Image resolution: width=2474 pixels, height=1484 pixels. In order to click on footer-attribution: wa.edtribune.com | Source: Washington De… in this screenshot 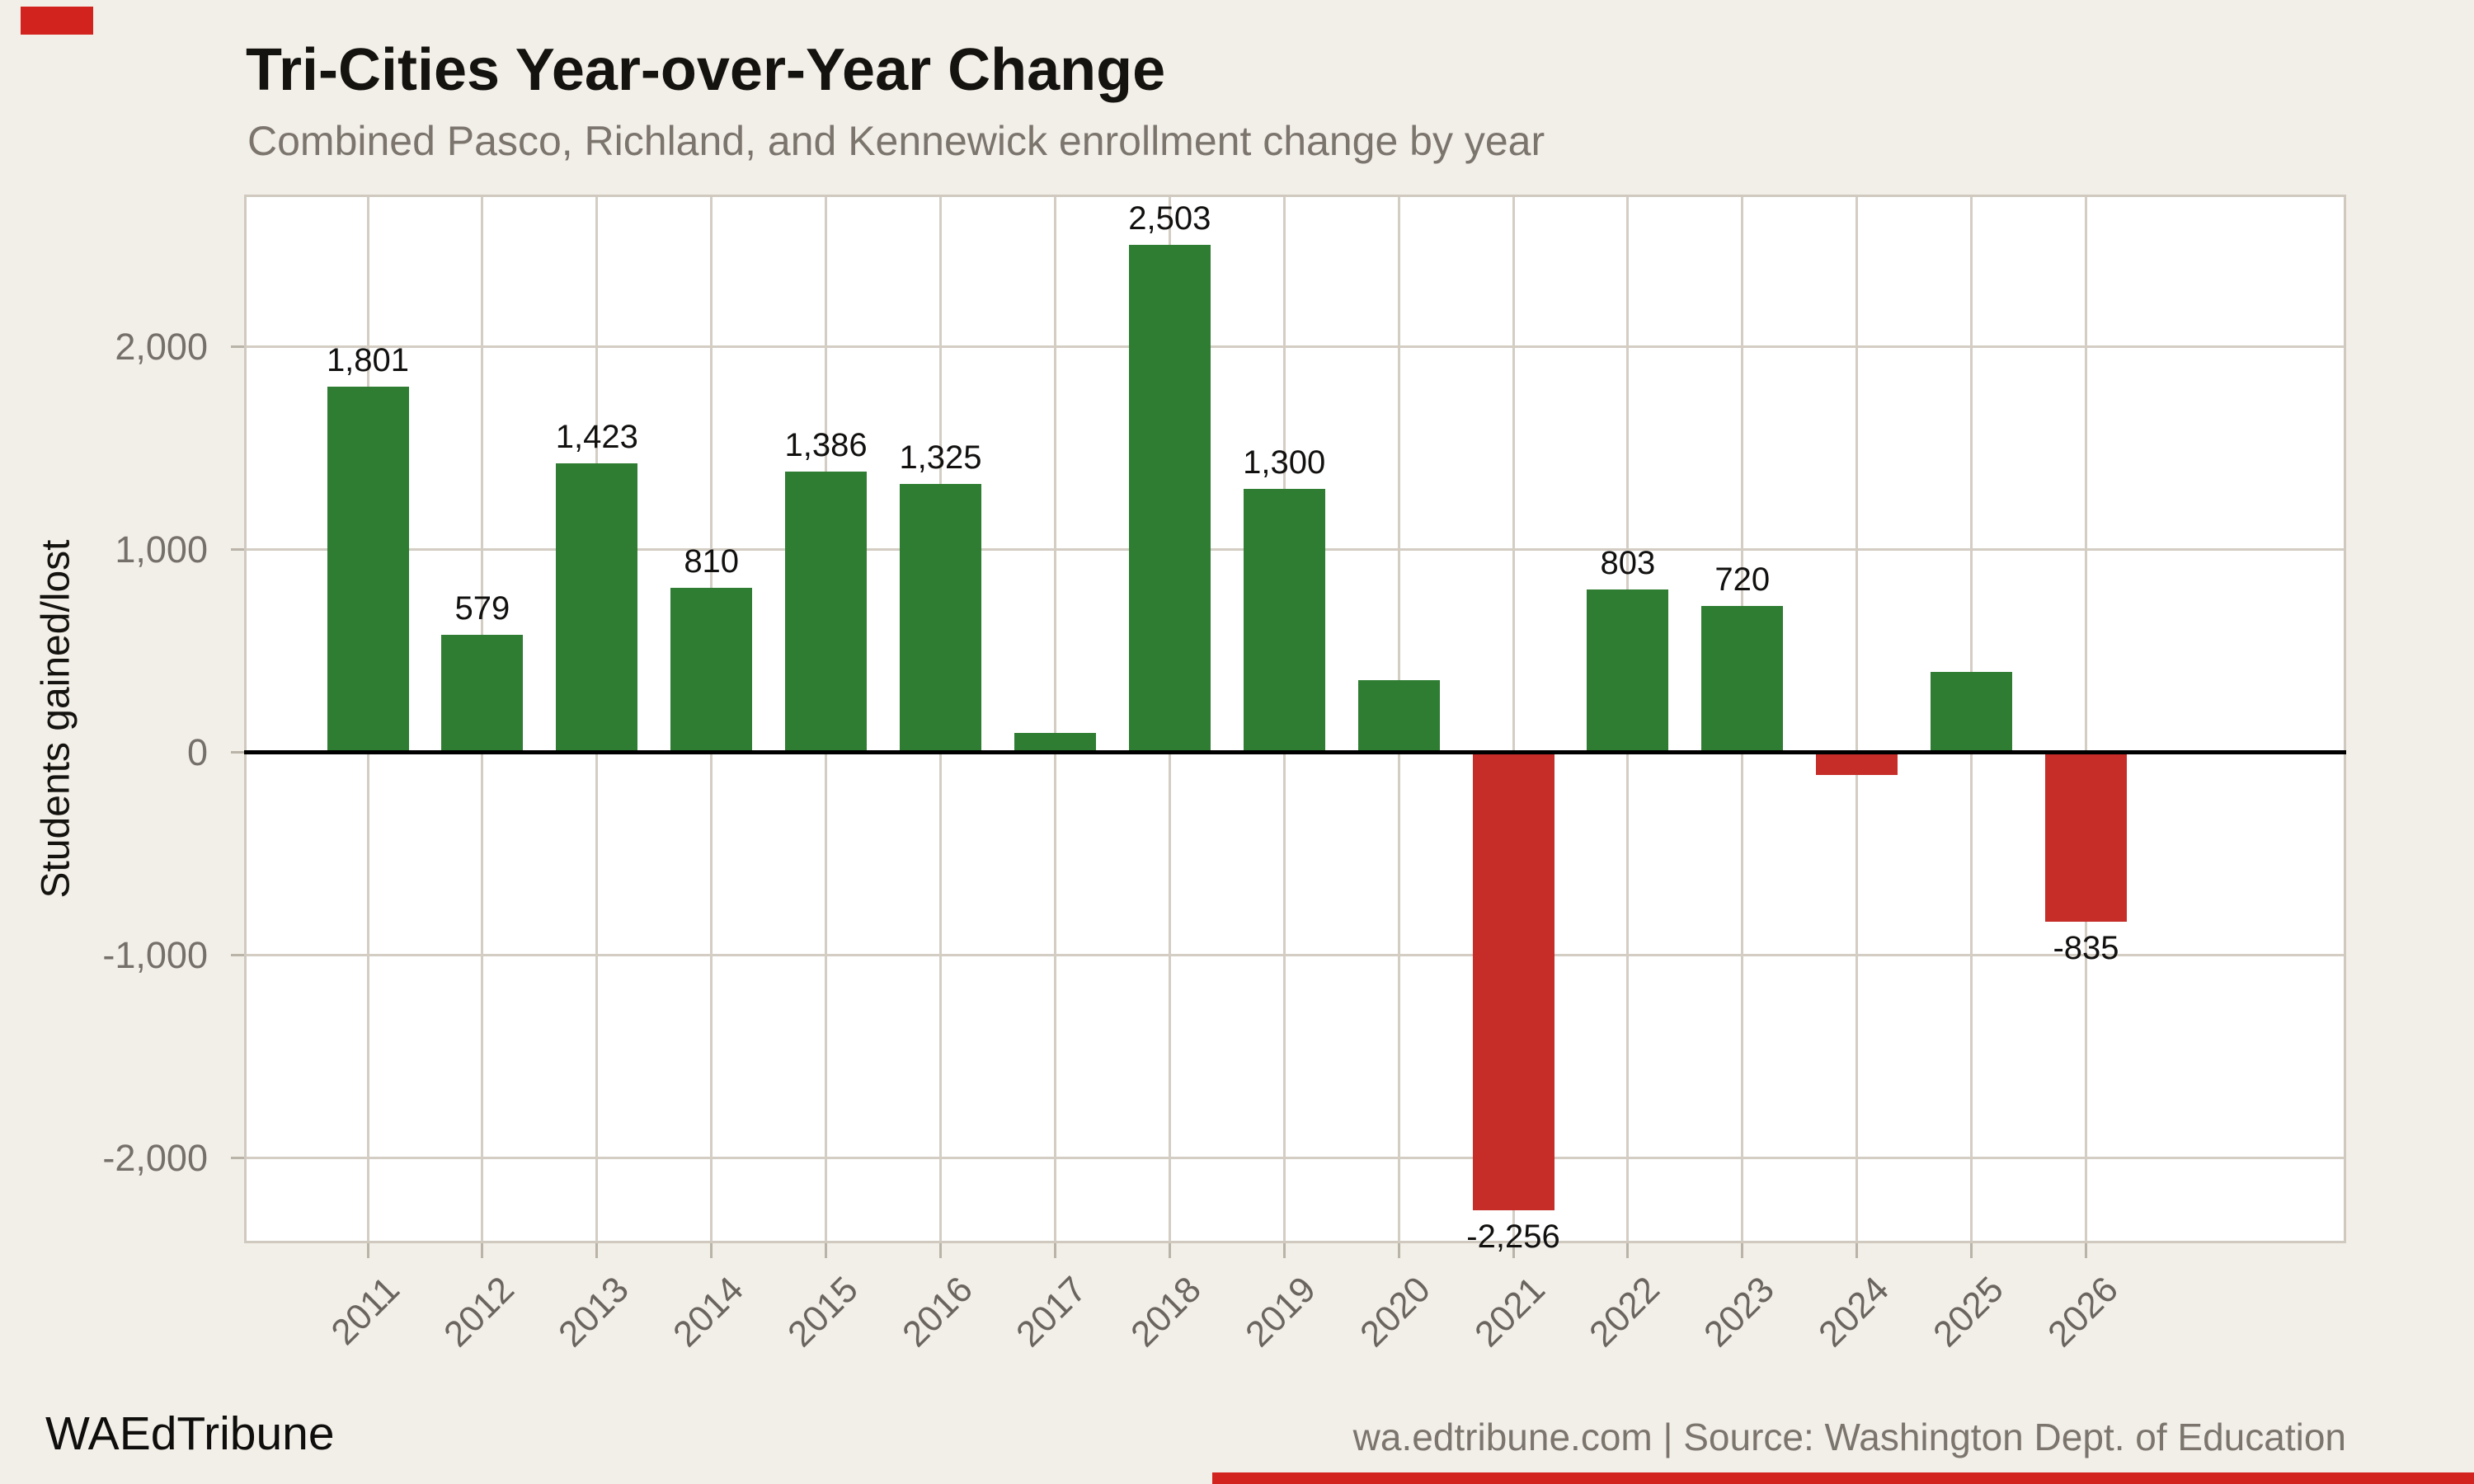, I will do `click(1849, 1437)`.